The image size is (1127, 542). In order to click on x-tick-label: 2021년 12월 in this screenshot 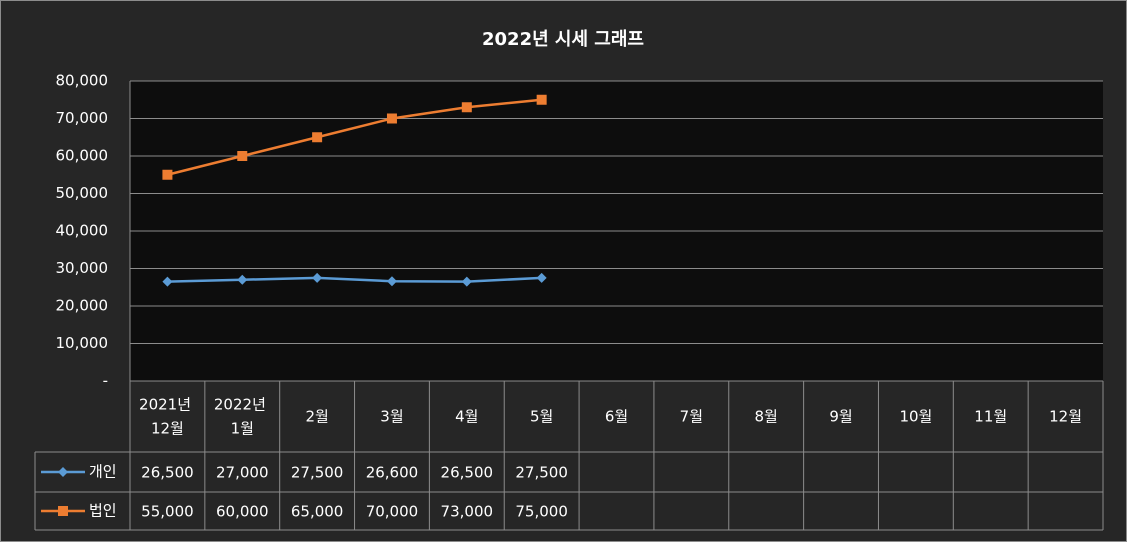, I will do `click(167, 416)`.